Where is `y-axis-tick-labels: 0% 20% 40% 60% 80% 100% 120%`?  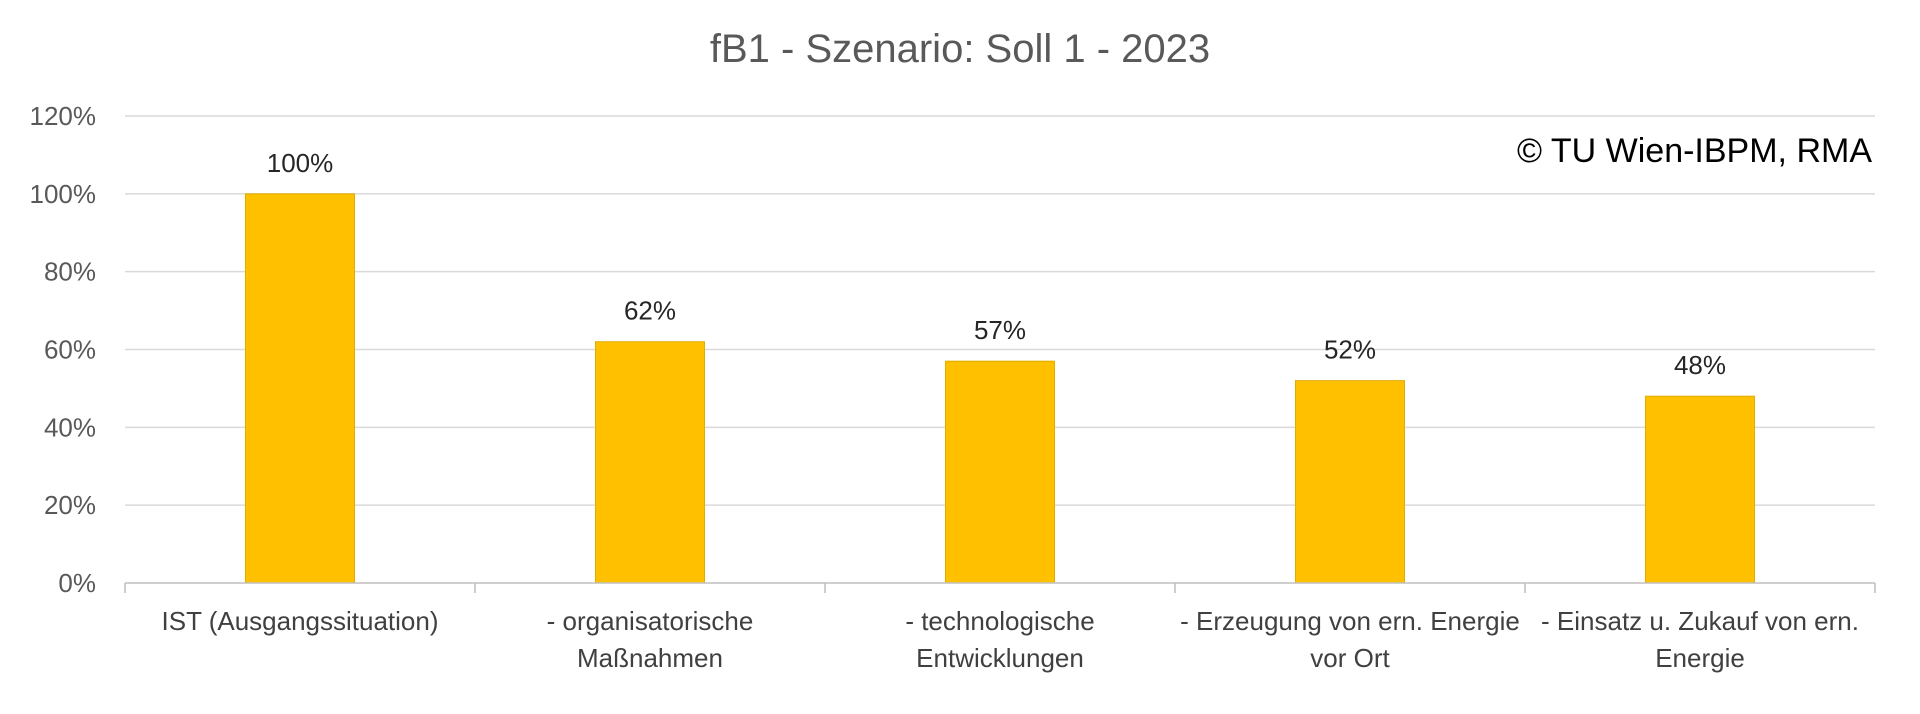
y-axis-tick-labels: 0% 20% 40% 60% 80% 100% 120% is located at coordinates (63, 349).